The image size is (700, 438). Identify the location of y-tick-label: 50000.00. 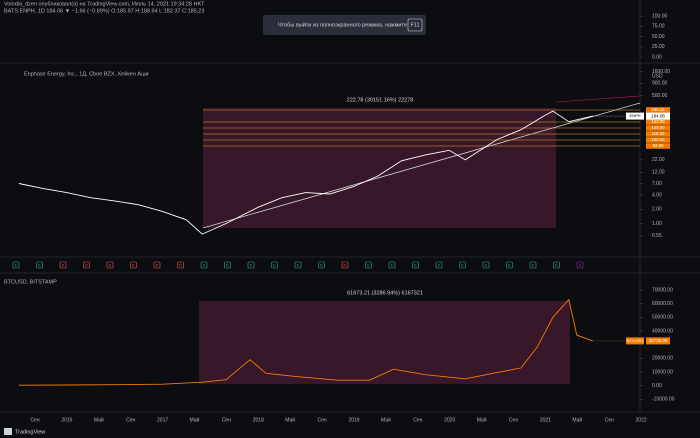
(662, 318).